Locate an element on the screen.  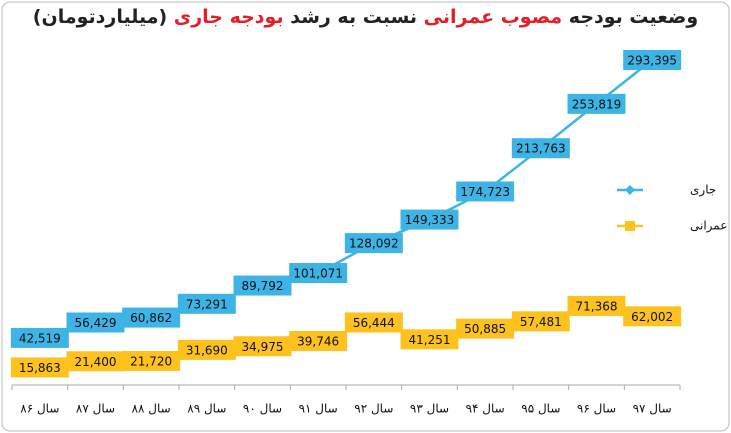
label-text: 34,975 is located at coordinates (263, 347).